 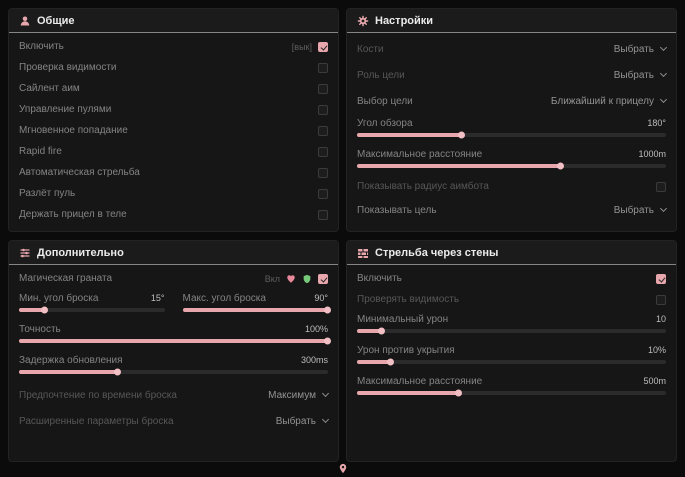 I want to click on slider-label: Урон против укрытия, so click(x=406, y=350).